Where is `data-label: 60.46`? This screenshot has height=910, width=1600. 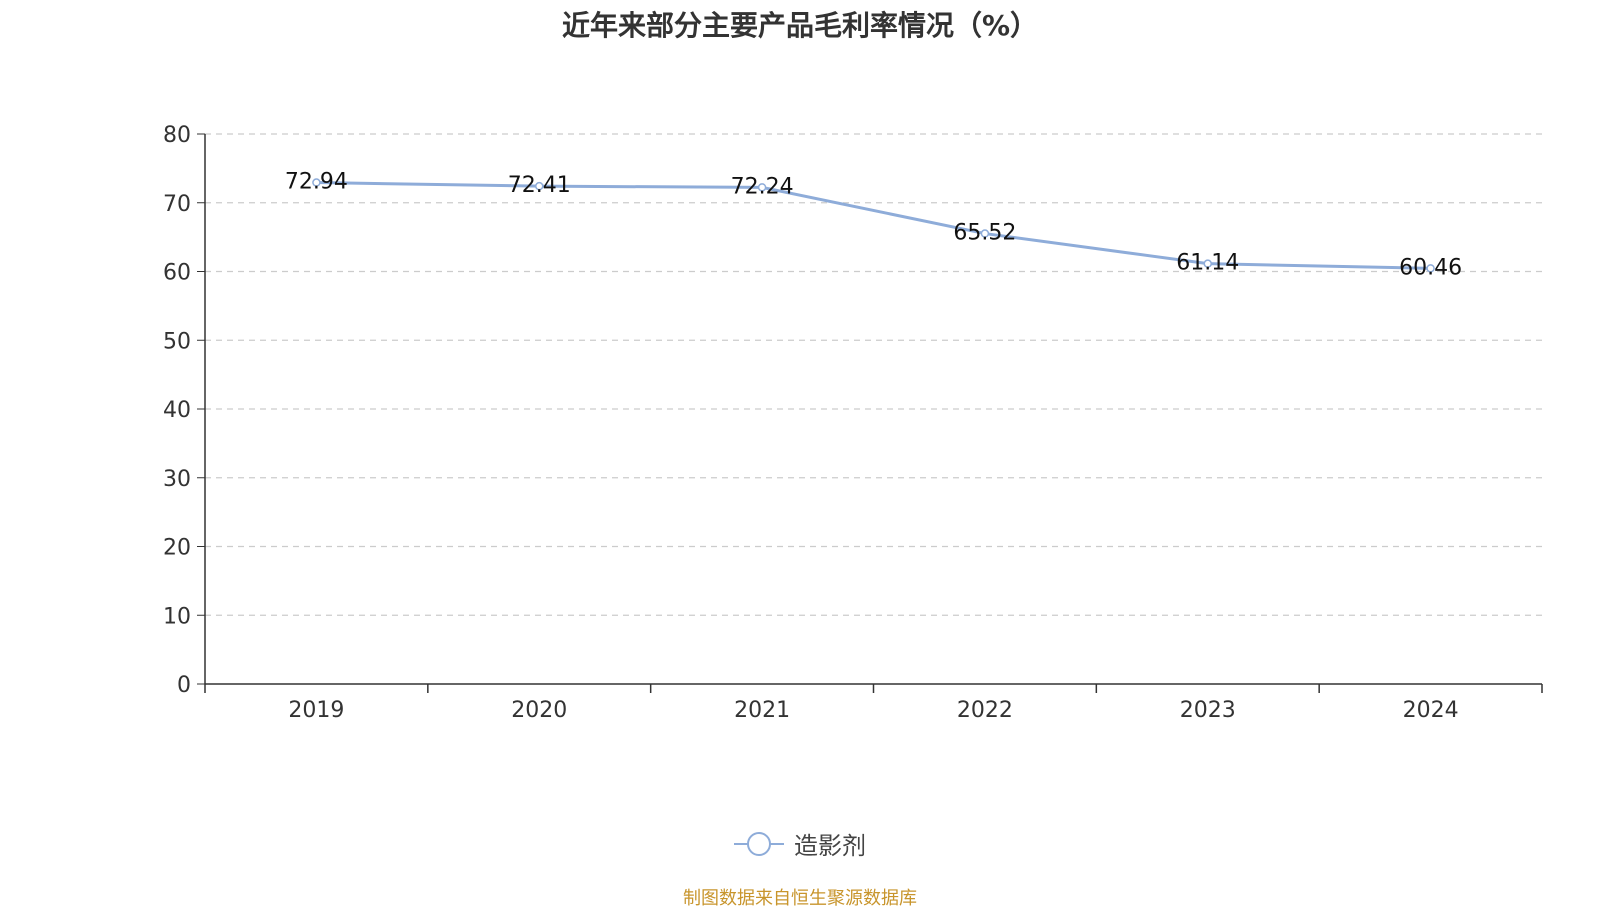 data-label: 60.46 is located at coordinates (1430, 267).